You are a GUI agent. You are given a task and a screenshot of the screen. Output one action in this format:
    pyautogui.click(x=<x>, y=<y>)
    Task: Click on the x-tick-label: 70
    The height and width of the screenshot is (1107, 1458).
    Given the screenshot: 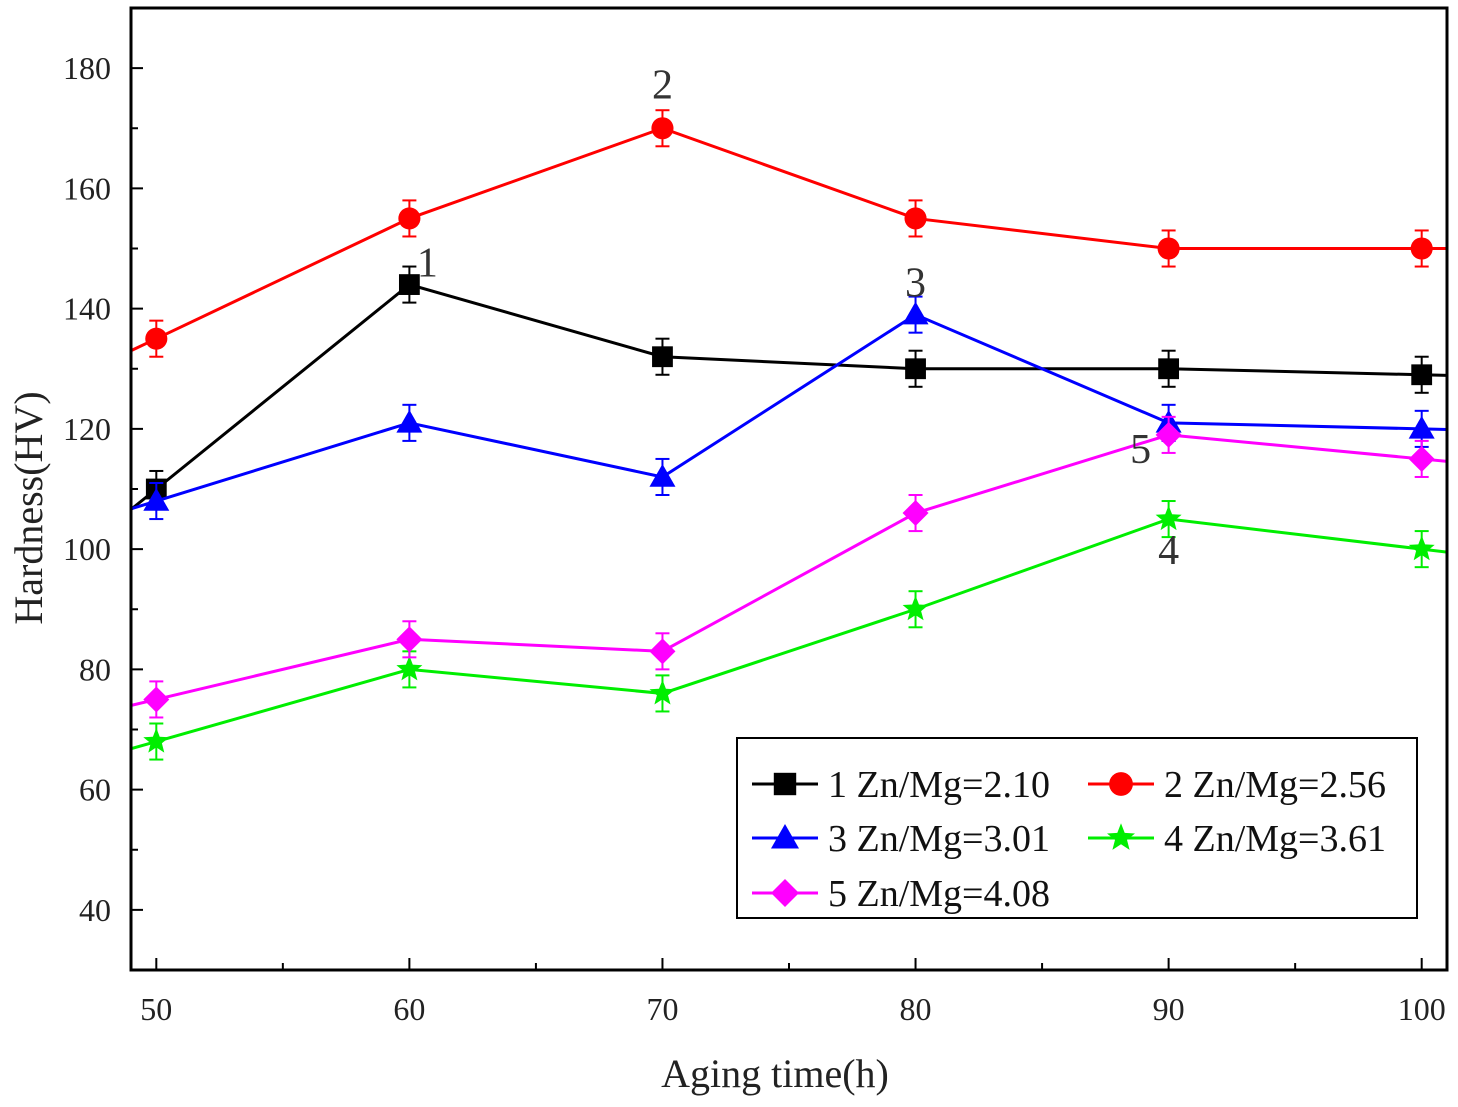 What is the action you would take?
    pyautogui.click(x=662, y=1009)
    